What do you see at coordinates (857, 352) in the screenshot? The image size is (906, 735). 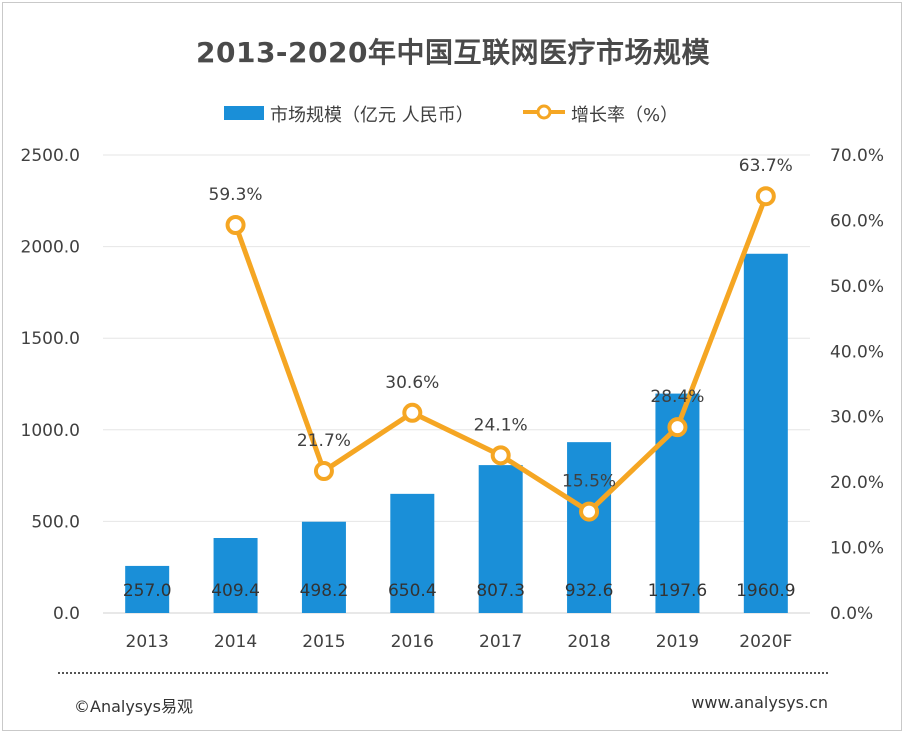 I see `y-right-tick-label: 40.0%` at bounding box center [857, 352].